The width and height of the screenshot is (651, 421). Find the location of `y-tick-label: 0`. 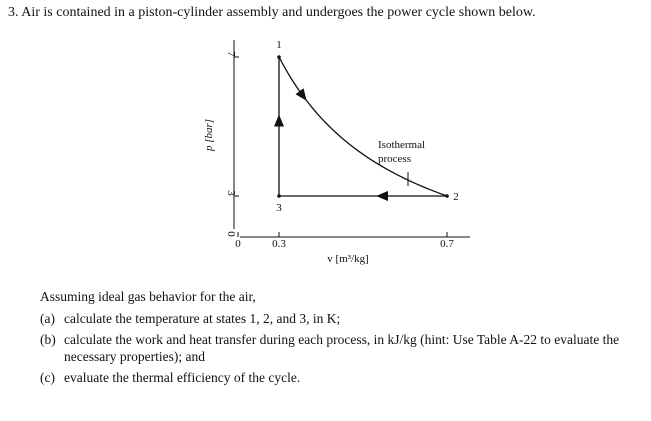

y-tick-label: 0 is located at coordinates (231, 234).